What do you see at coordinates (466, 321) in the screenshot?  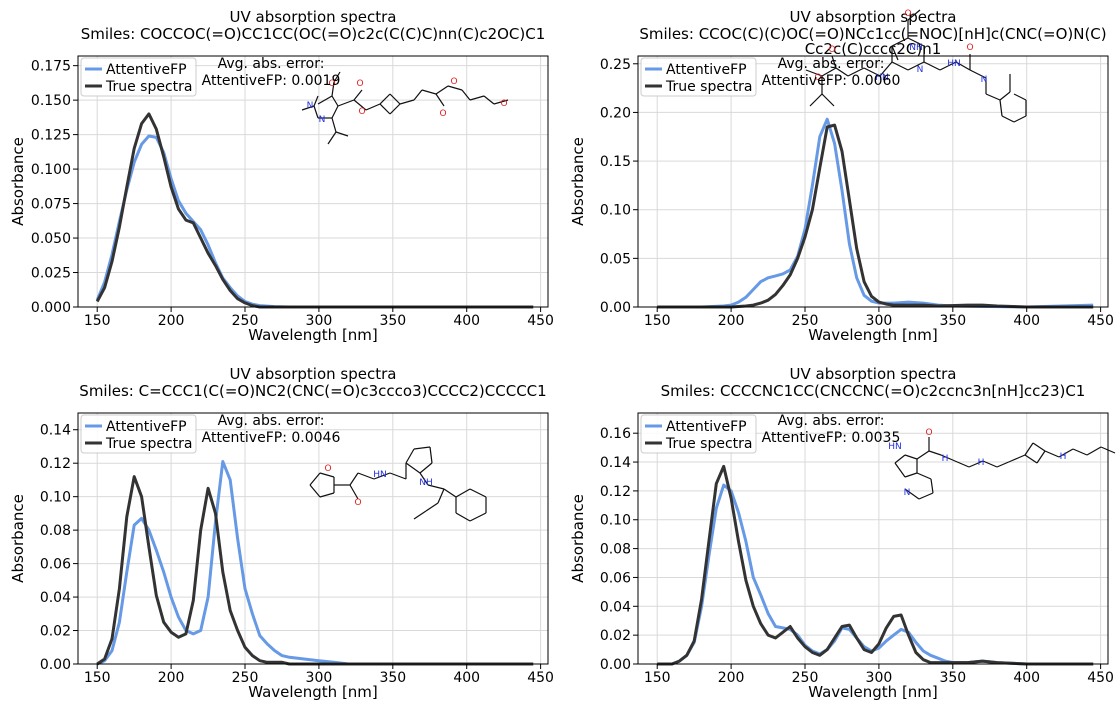 I see `x-tick-label: 400` at bounding box center [466, 321].